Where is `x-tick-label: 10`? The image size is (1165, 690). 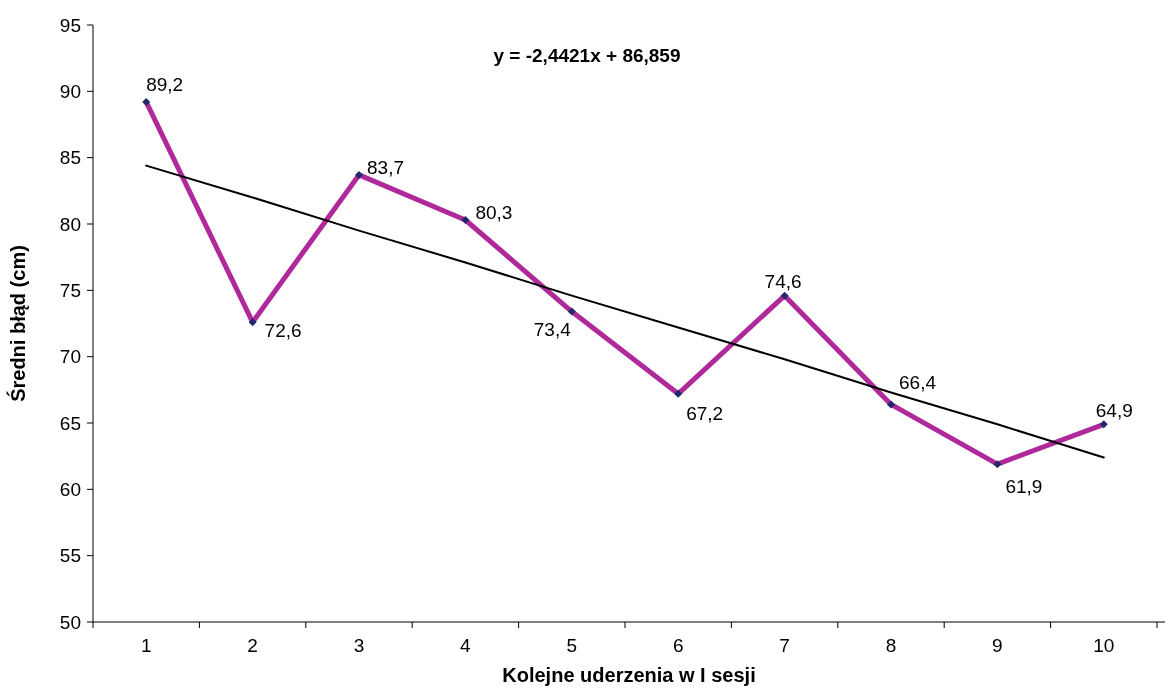
x-tick-label: 10 is located at coordinates (1104, 645).